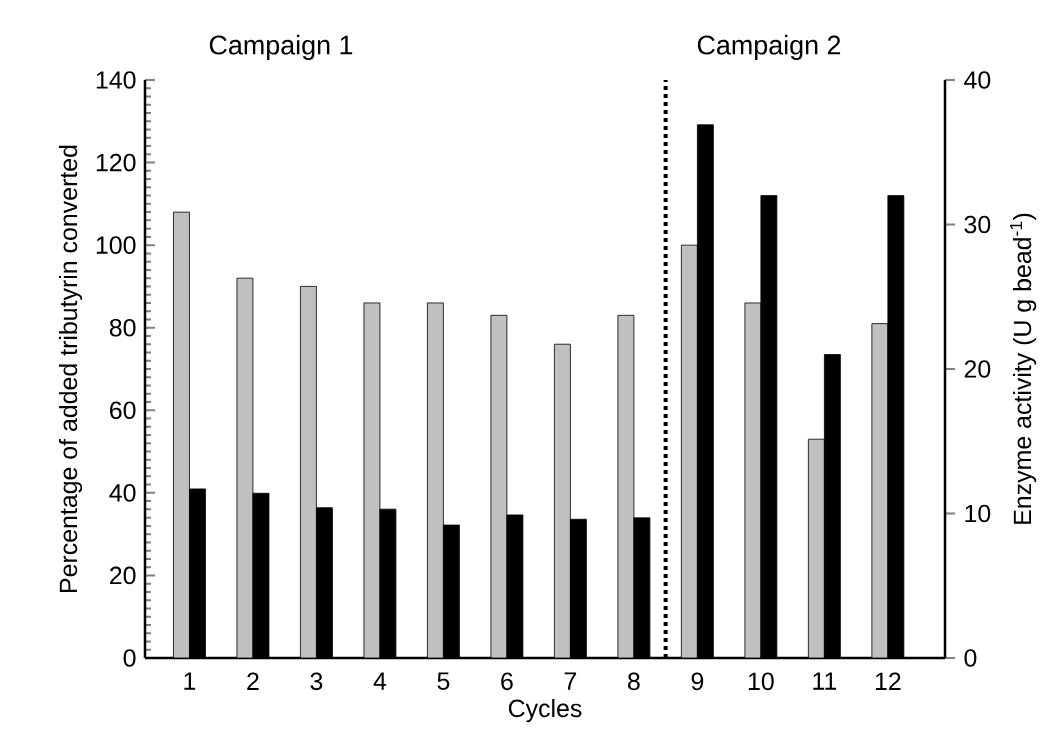 The image size is (1061, 740). Describe the element at coordinates (116, 245) in the screenshot. I see `y-tick-label: 100` at that location.